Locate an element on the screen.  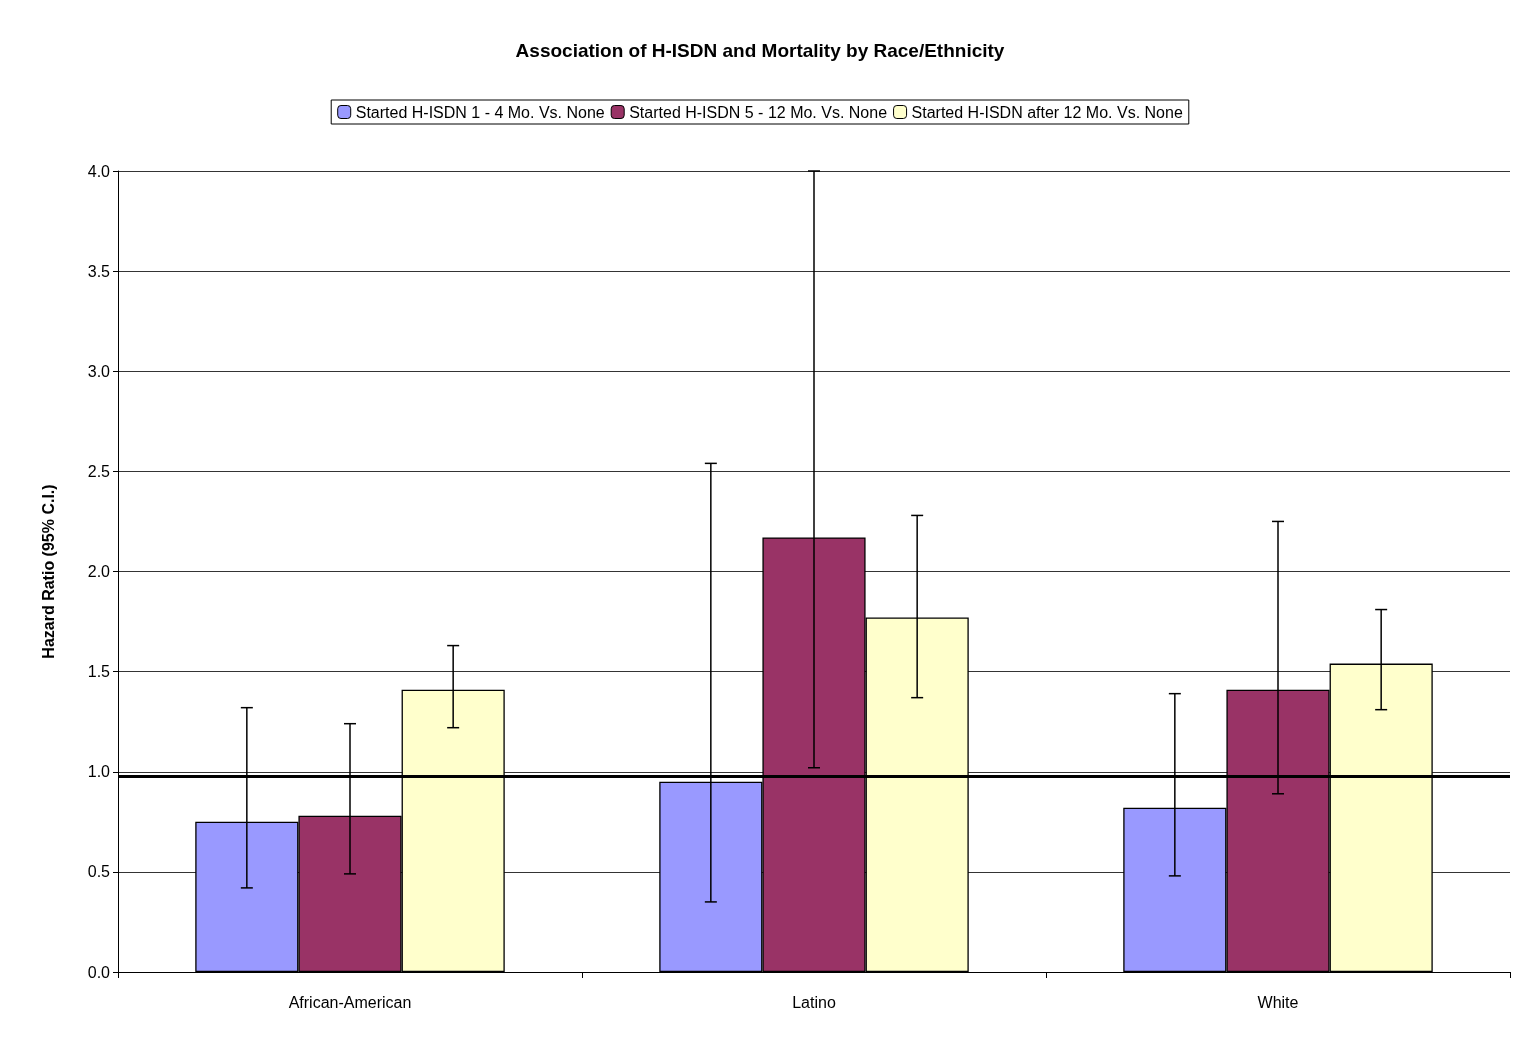
legend-label: Started H-ISDN after 12 Mo. Vs. None is located at coordinates (1047, 112).